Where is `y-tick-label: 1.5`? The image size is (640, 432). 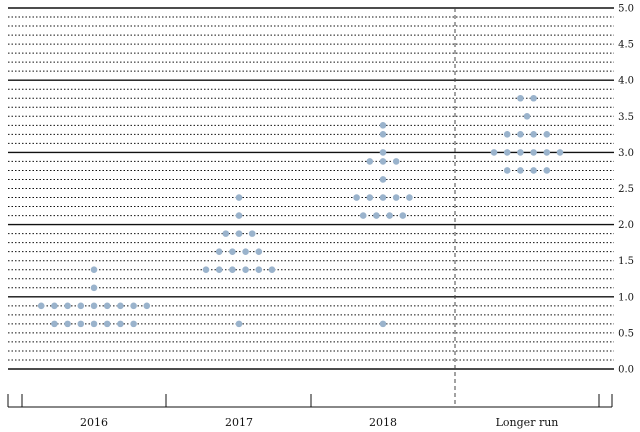 y-tick-label: 1.5 is located at coordinates (626, 261).